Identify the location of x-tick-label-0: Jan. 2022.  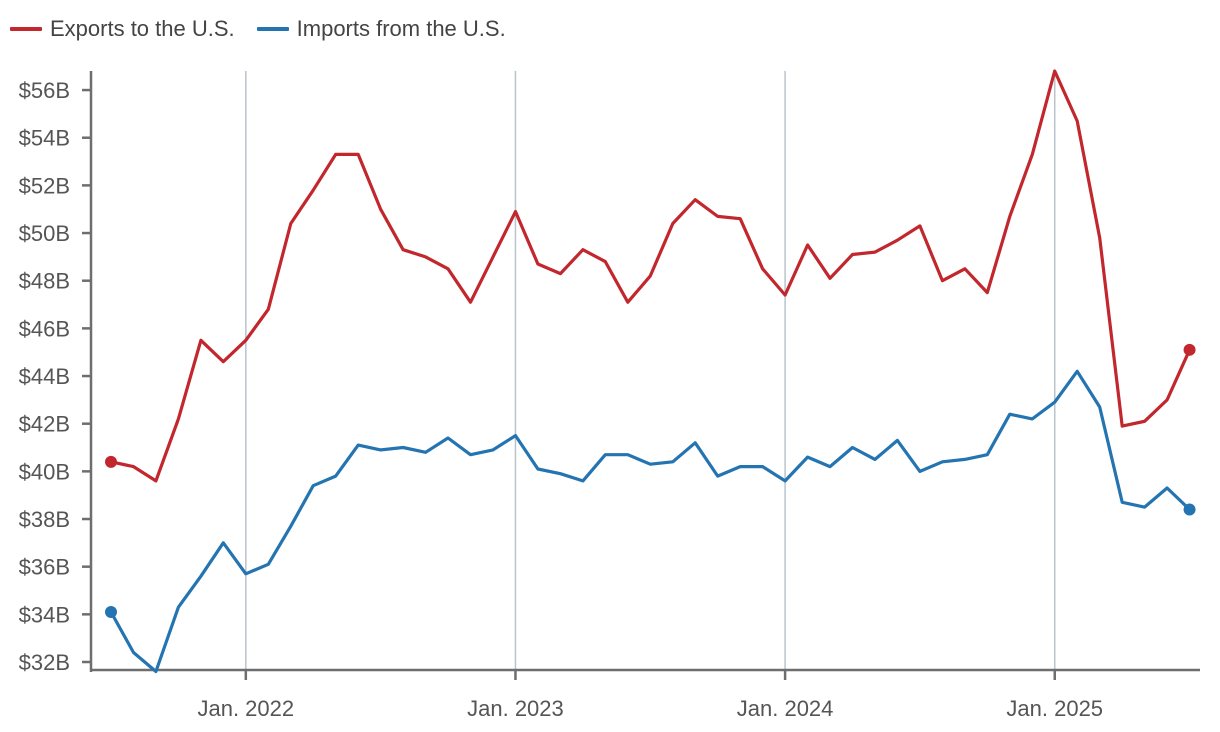
(245, 708).